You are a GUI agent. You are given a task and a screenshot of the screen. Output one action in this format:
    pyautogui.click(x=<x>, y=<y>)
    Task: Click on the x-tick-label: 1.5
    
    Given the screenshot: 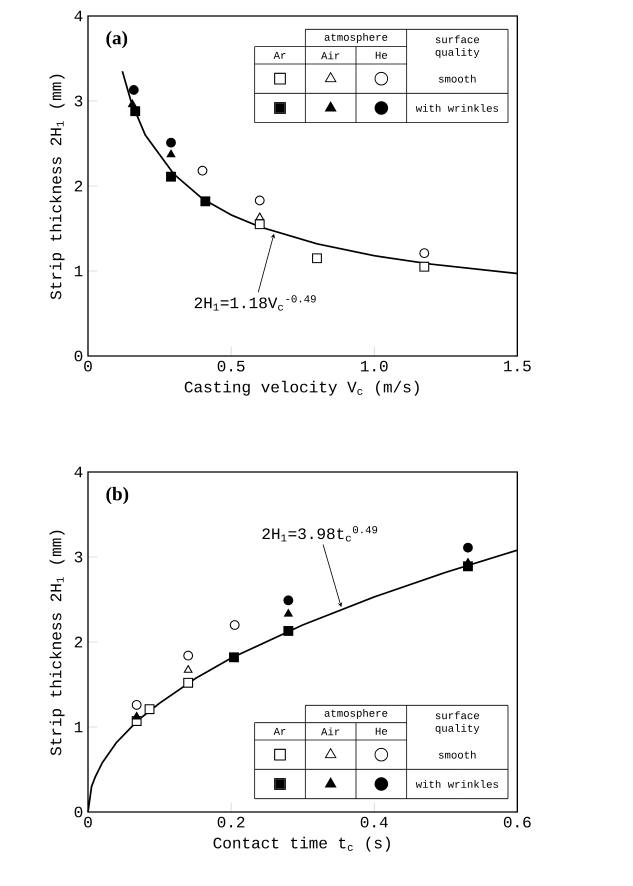 What is the action you would take?
    pyautogui.click(x=517, y=366)
    